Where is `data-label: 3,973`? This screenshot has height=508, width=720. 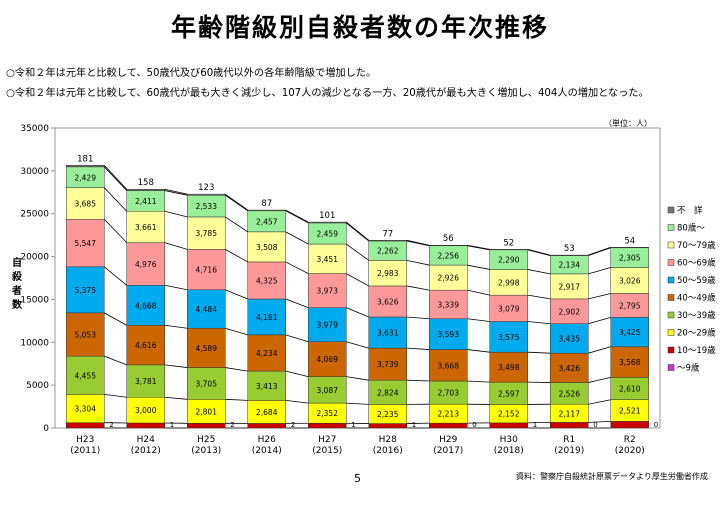 data-label: 3,973 is located at coordinates (328, 291).